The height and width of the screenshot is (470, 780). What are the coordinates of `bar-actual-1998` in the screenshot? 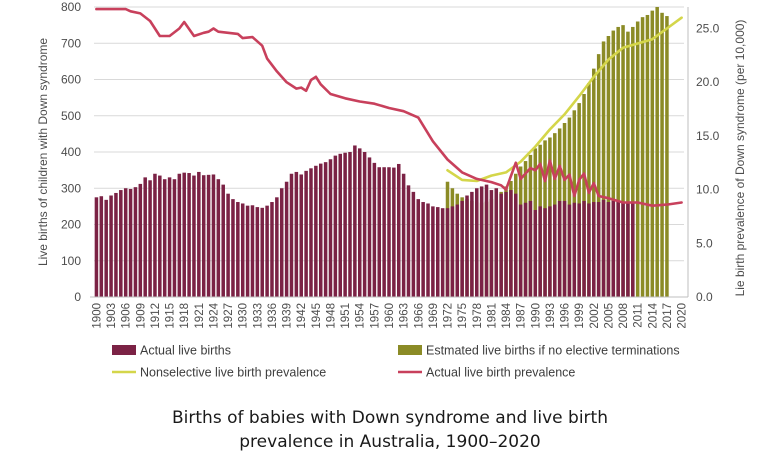 It's located at (574, 249).